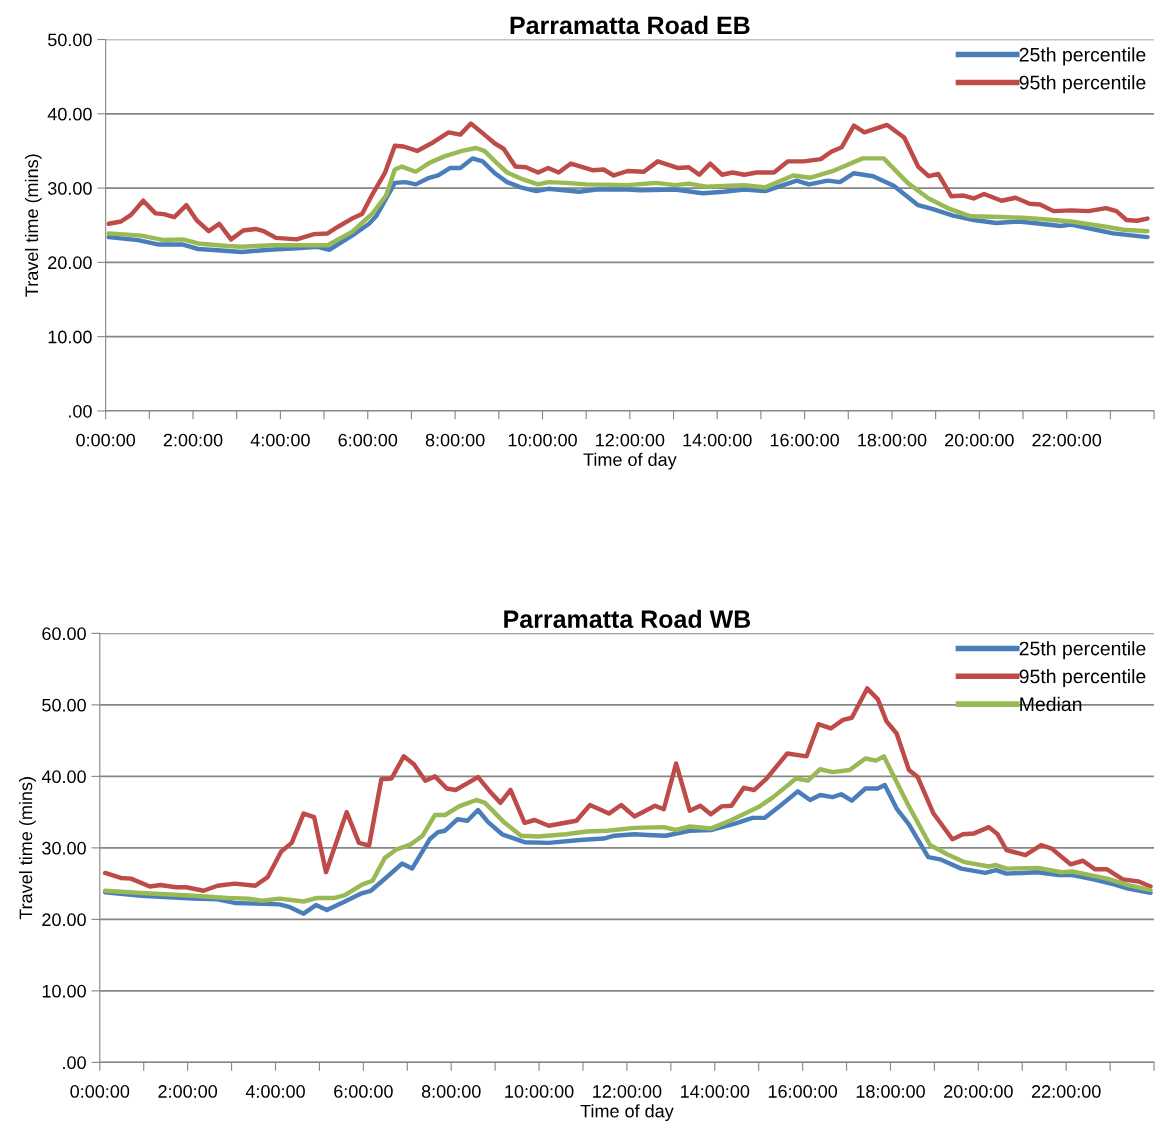  Describe the element at coordinates (627, 619) in the screenshot. I see `chart-title: Parramatta Road WB` at that location.